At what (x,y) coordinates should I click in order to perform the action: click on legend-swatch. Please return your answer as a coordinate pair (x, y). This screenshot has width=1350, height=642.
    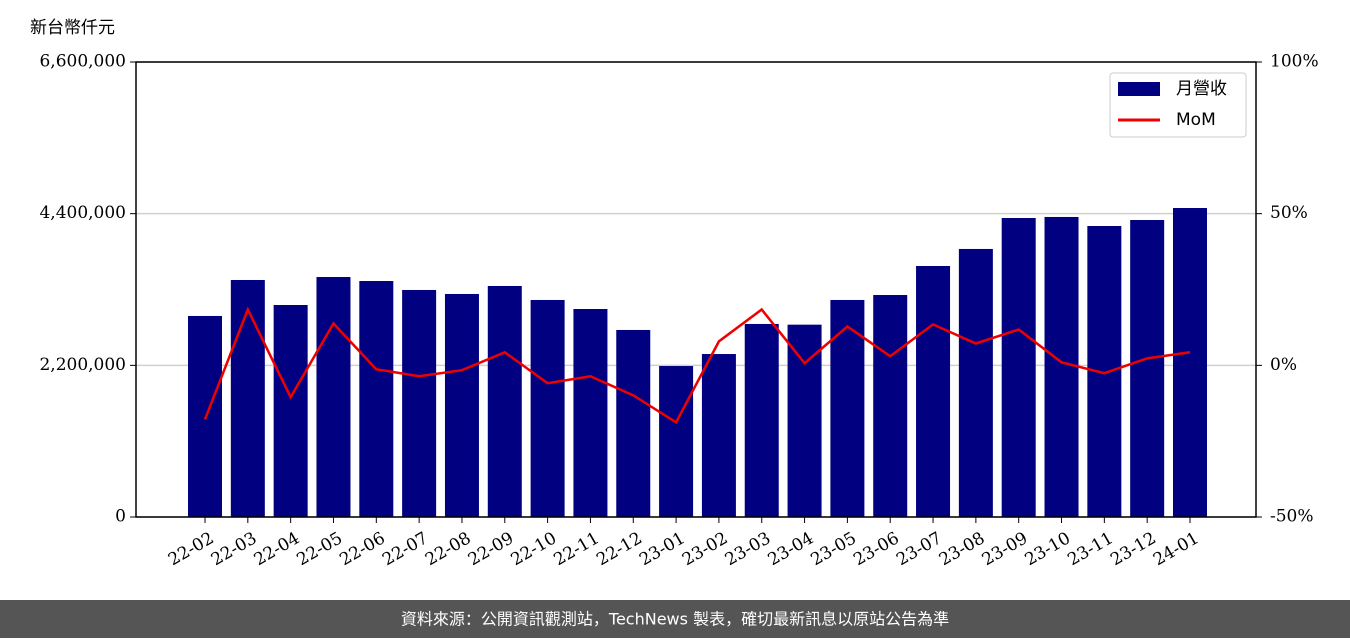
    Looking at the image, I should click on (1139, 89).